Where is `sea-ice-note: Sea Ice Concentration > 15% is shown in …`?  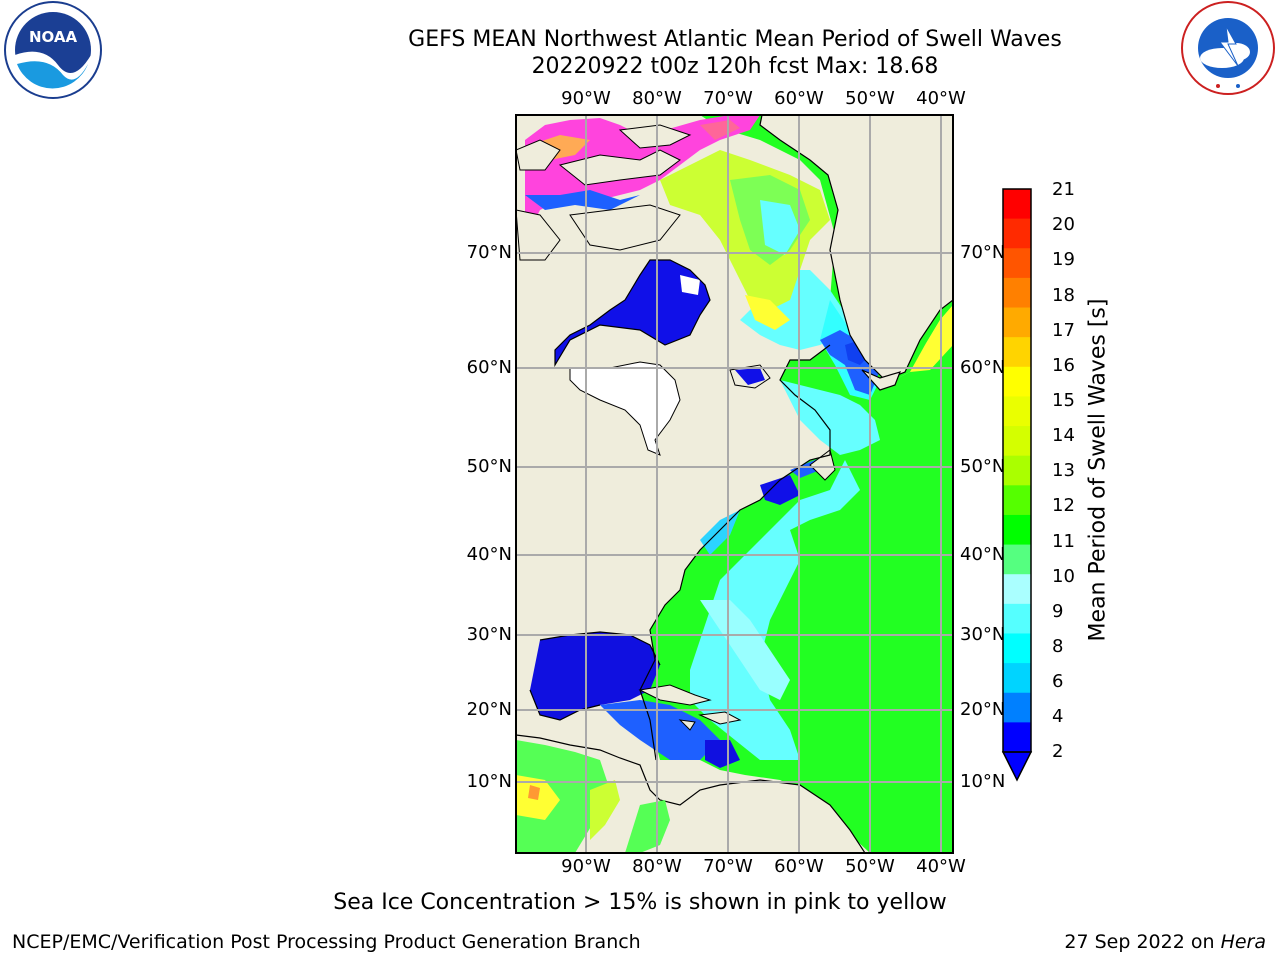
sea-ice-note: Sea Ice Concentration > 15% is shown in … is located at coordinates (640, 902).